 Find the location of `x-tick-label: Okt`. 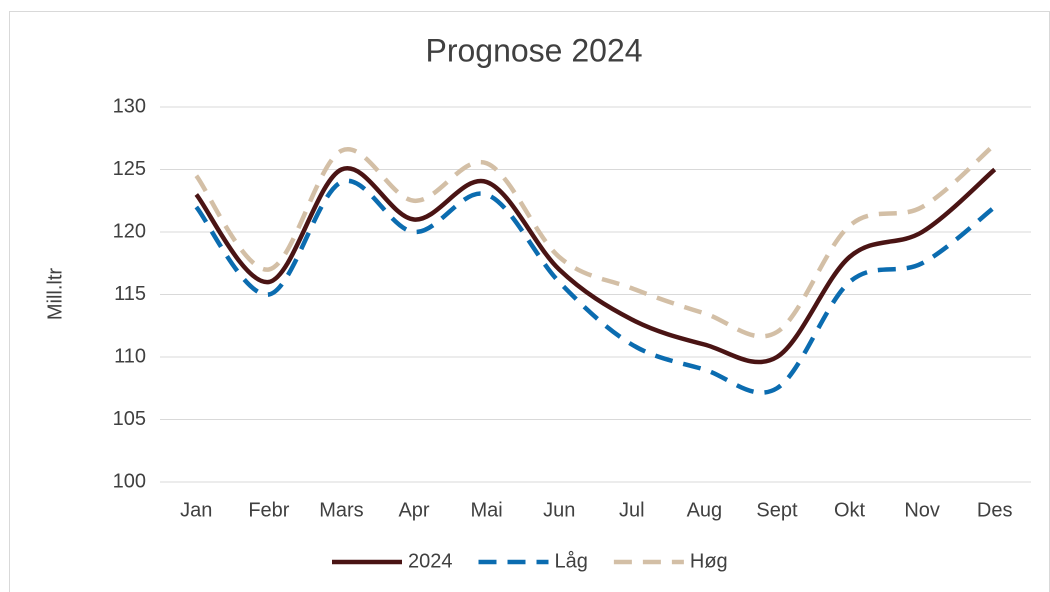

x-tick-label: Okt is located at coordinates (850, 510).